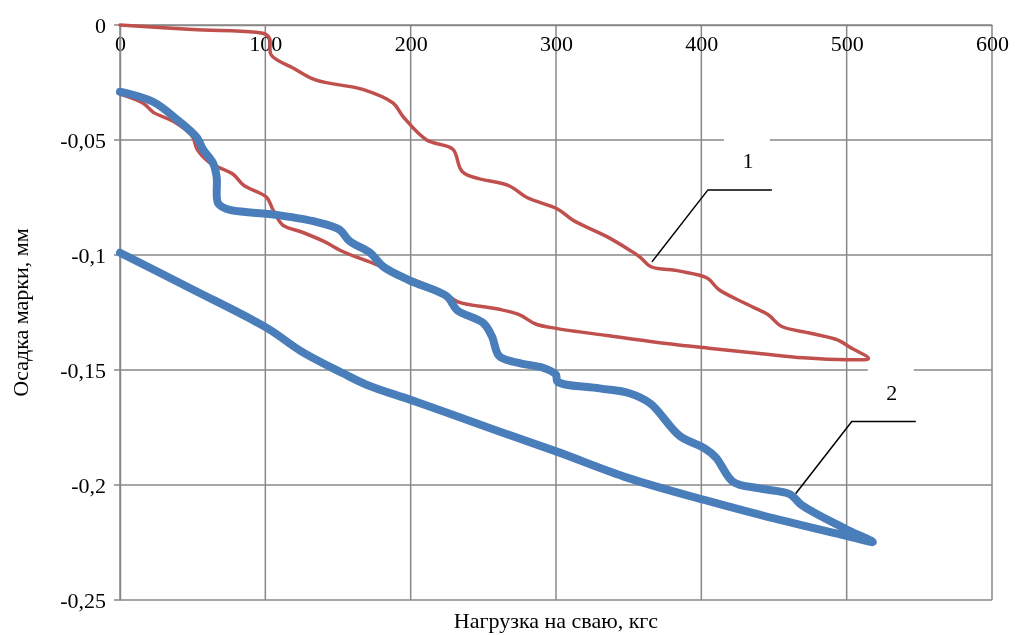  Describe the element at coordinates (20, 312) in the screenshot. I see `y-axis-title: Осадка марки, мм` at that location.